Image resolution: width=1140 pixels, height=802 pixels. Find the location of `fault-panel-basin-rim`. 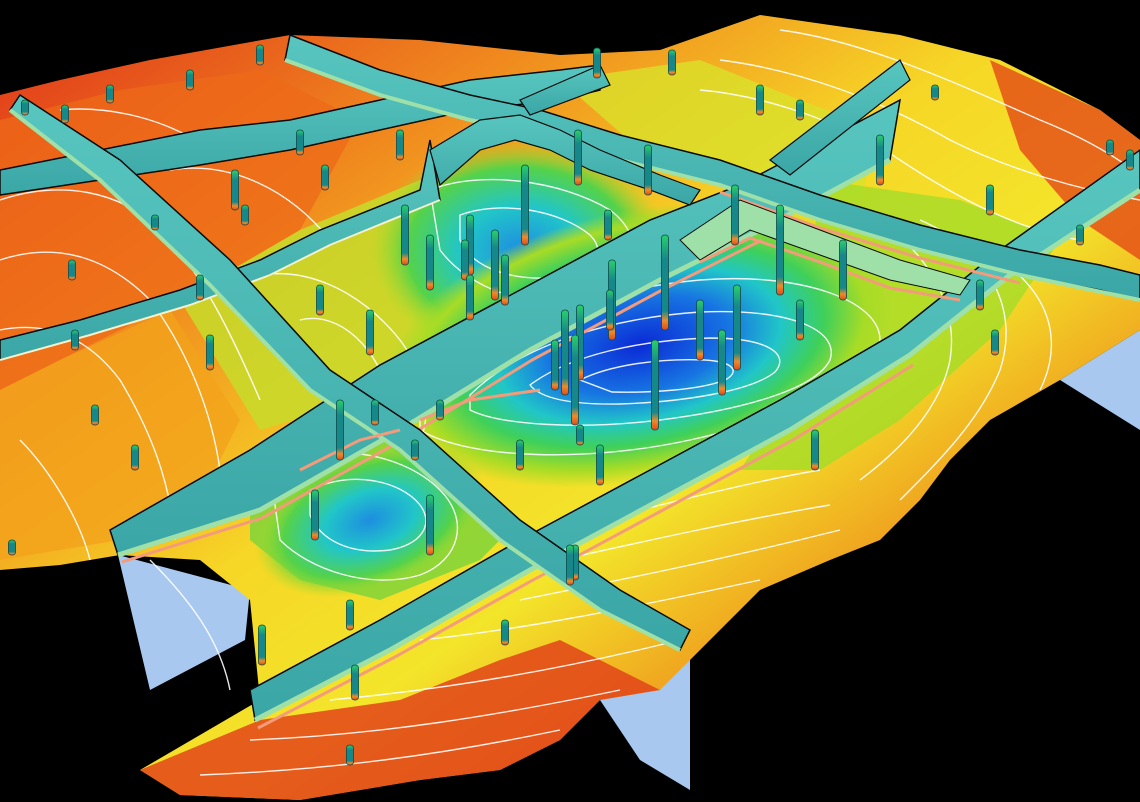

fault-panel-basin-rim is located at coordinates (565, 160).